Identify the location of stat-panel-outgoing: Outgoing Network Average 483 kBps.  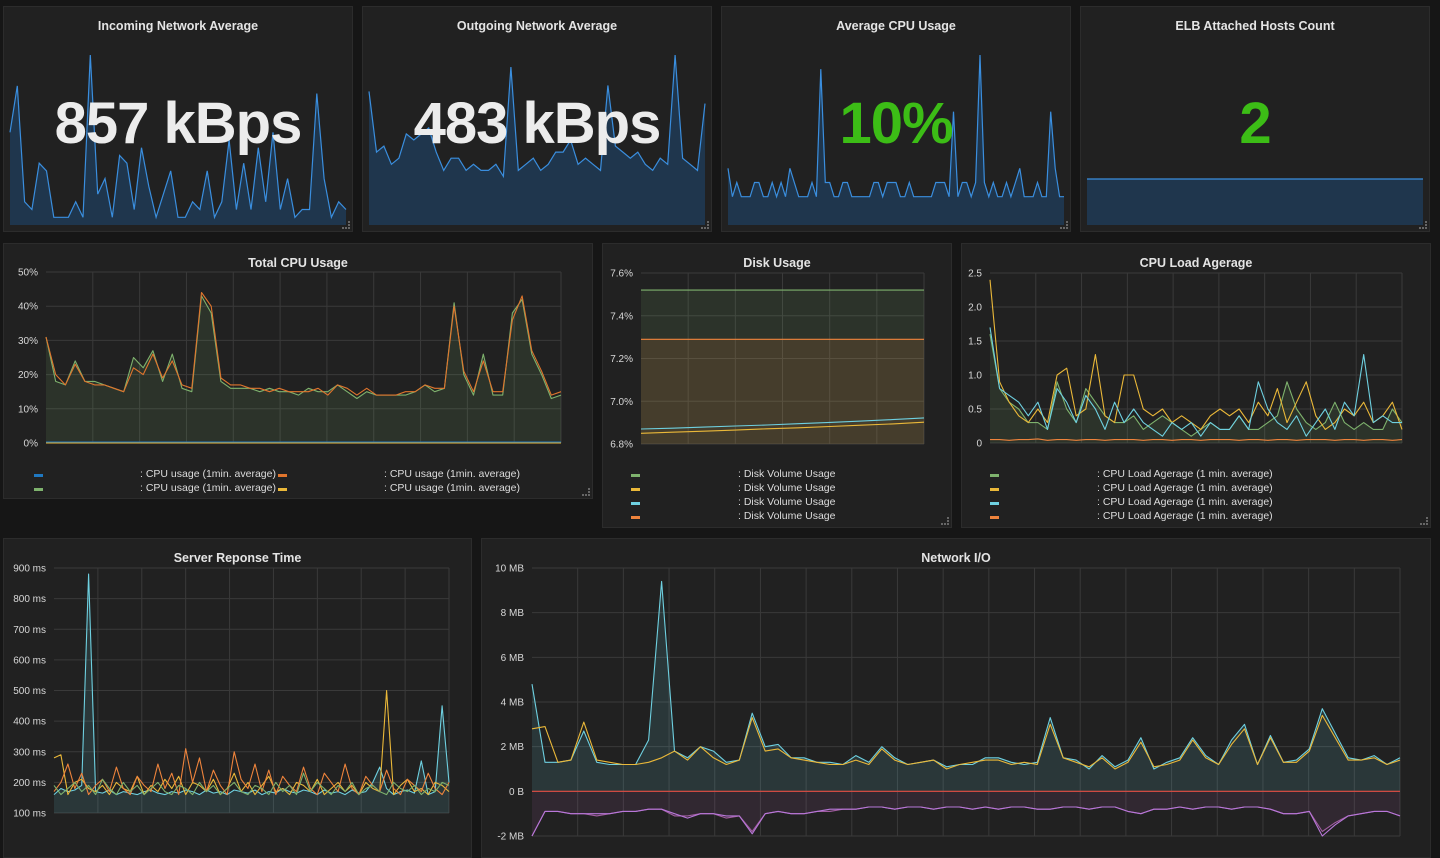
(537, 119).